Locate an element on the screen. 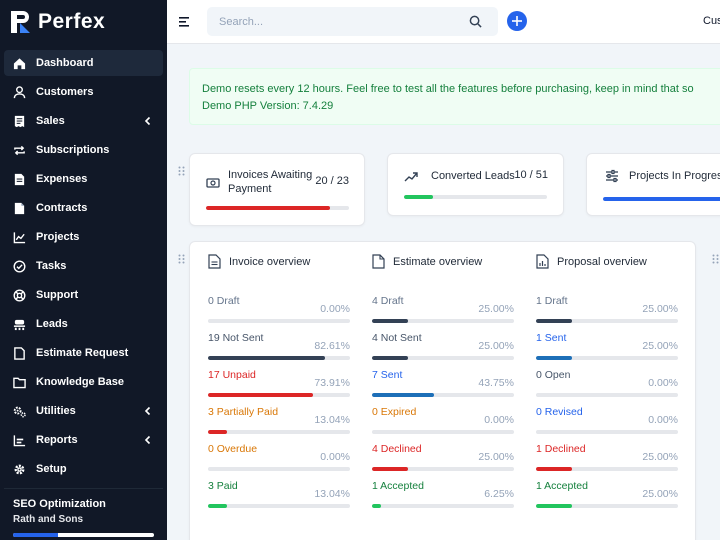  overview-row-label: 7 Sent is located at coordinates (387, 375).